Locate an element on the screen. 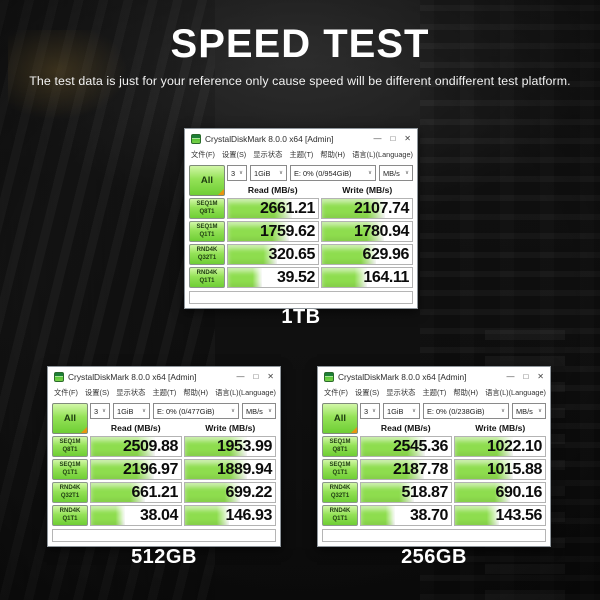  test-type-line2: Q1T1 is located at coordinates (70, 472).